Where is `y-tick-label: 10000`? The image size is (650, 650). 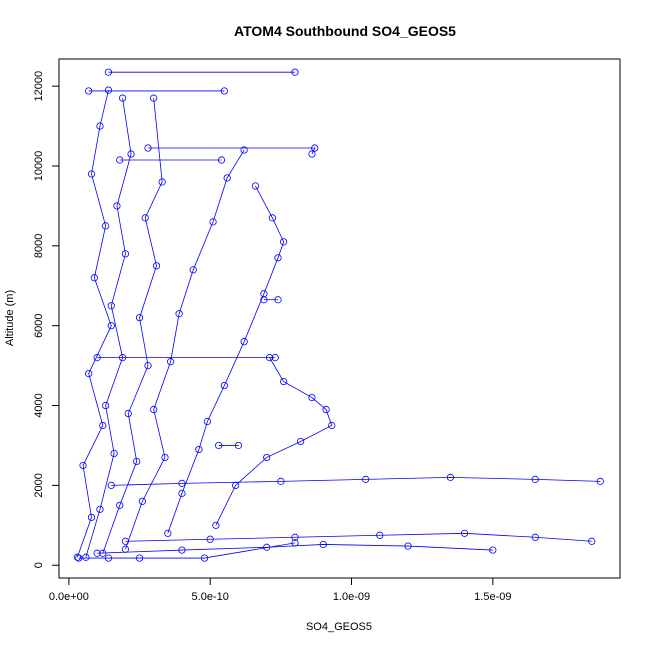 y-tick-label: 10000 is located at coordinates (39, 166).